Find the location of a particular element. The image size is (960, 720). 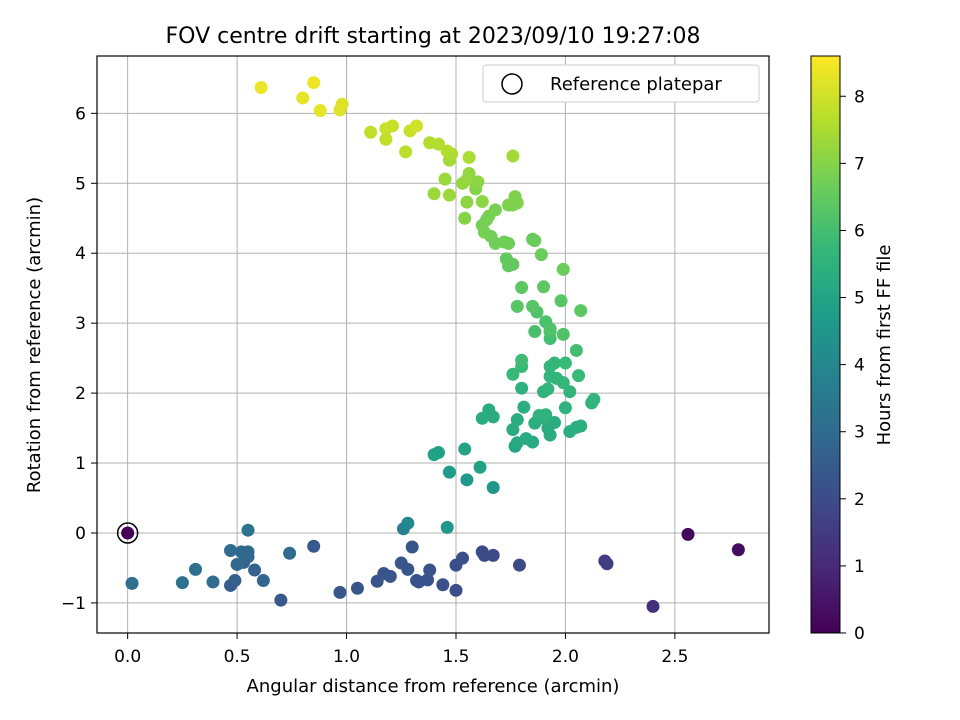

x-tick-label: 0.0 is located at coordinates (127, 657).